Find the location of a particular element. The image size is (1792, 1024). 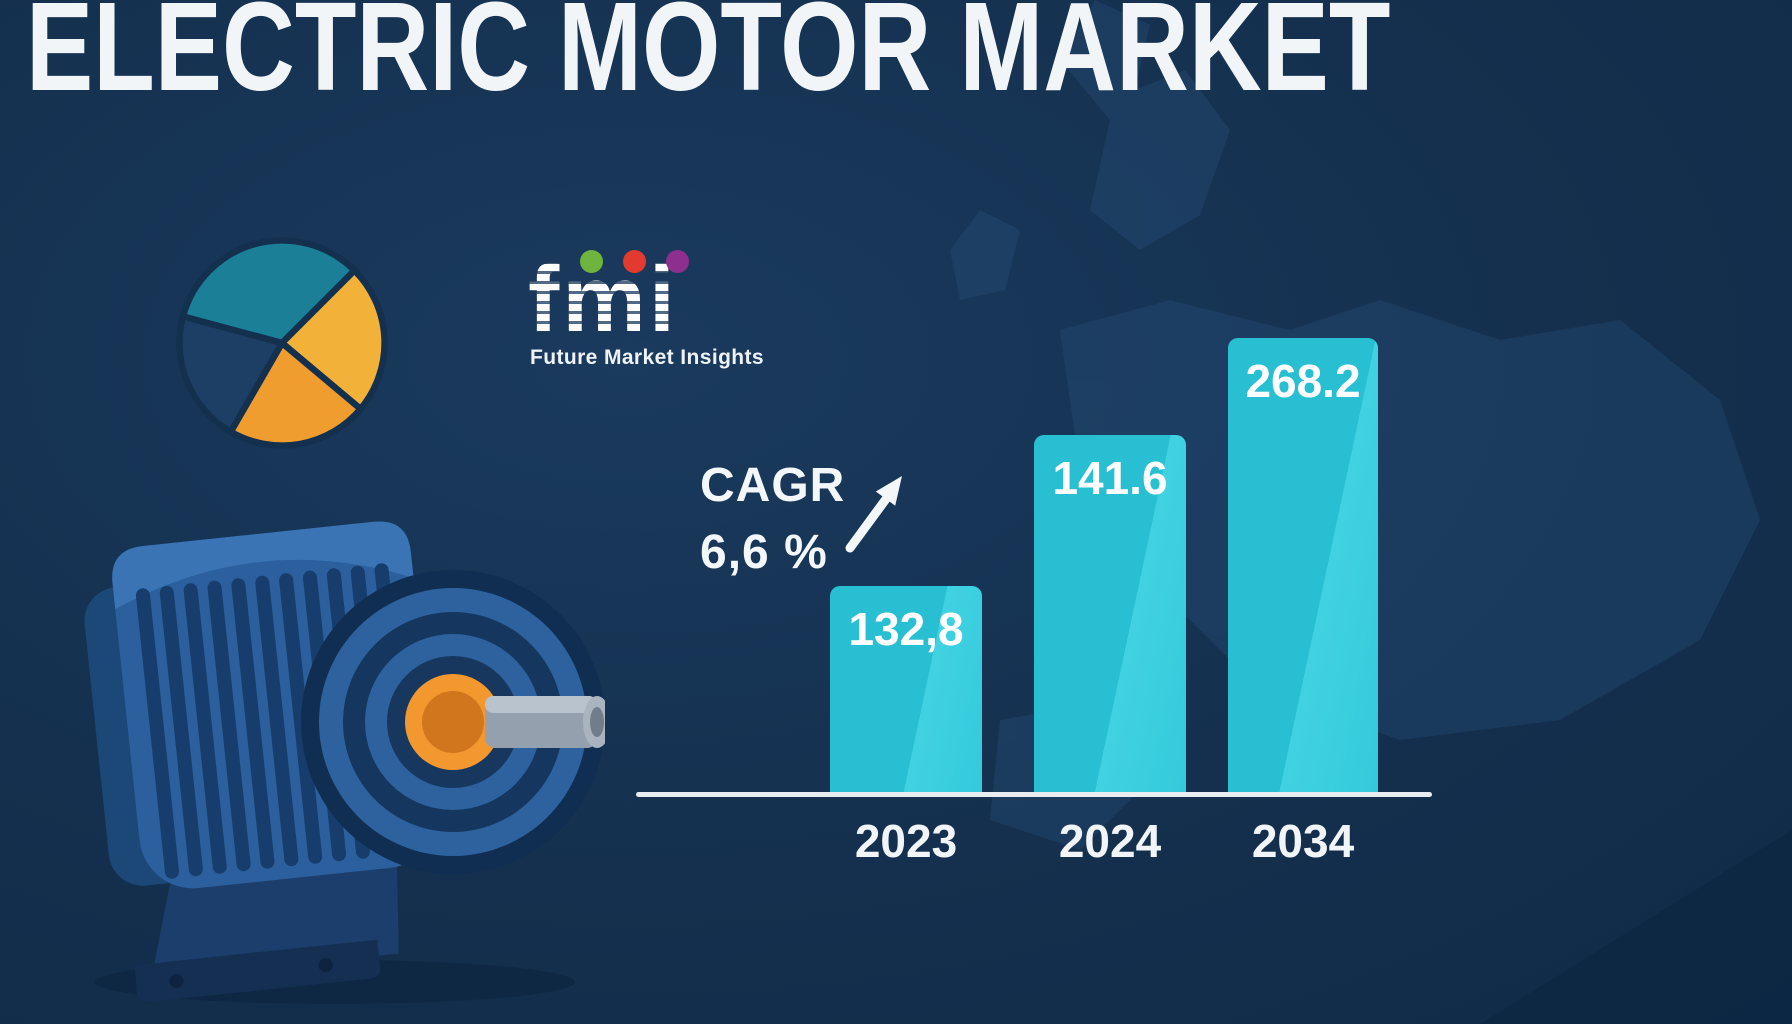

x-axis-line is located at coordinates (1034, 794).